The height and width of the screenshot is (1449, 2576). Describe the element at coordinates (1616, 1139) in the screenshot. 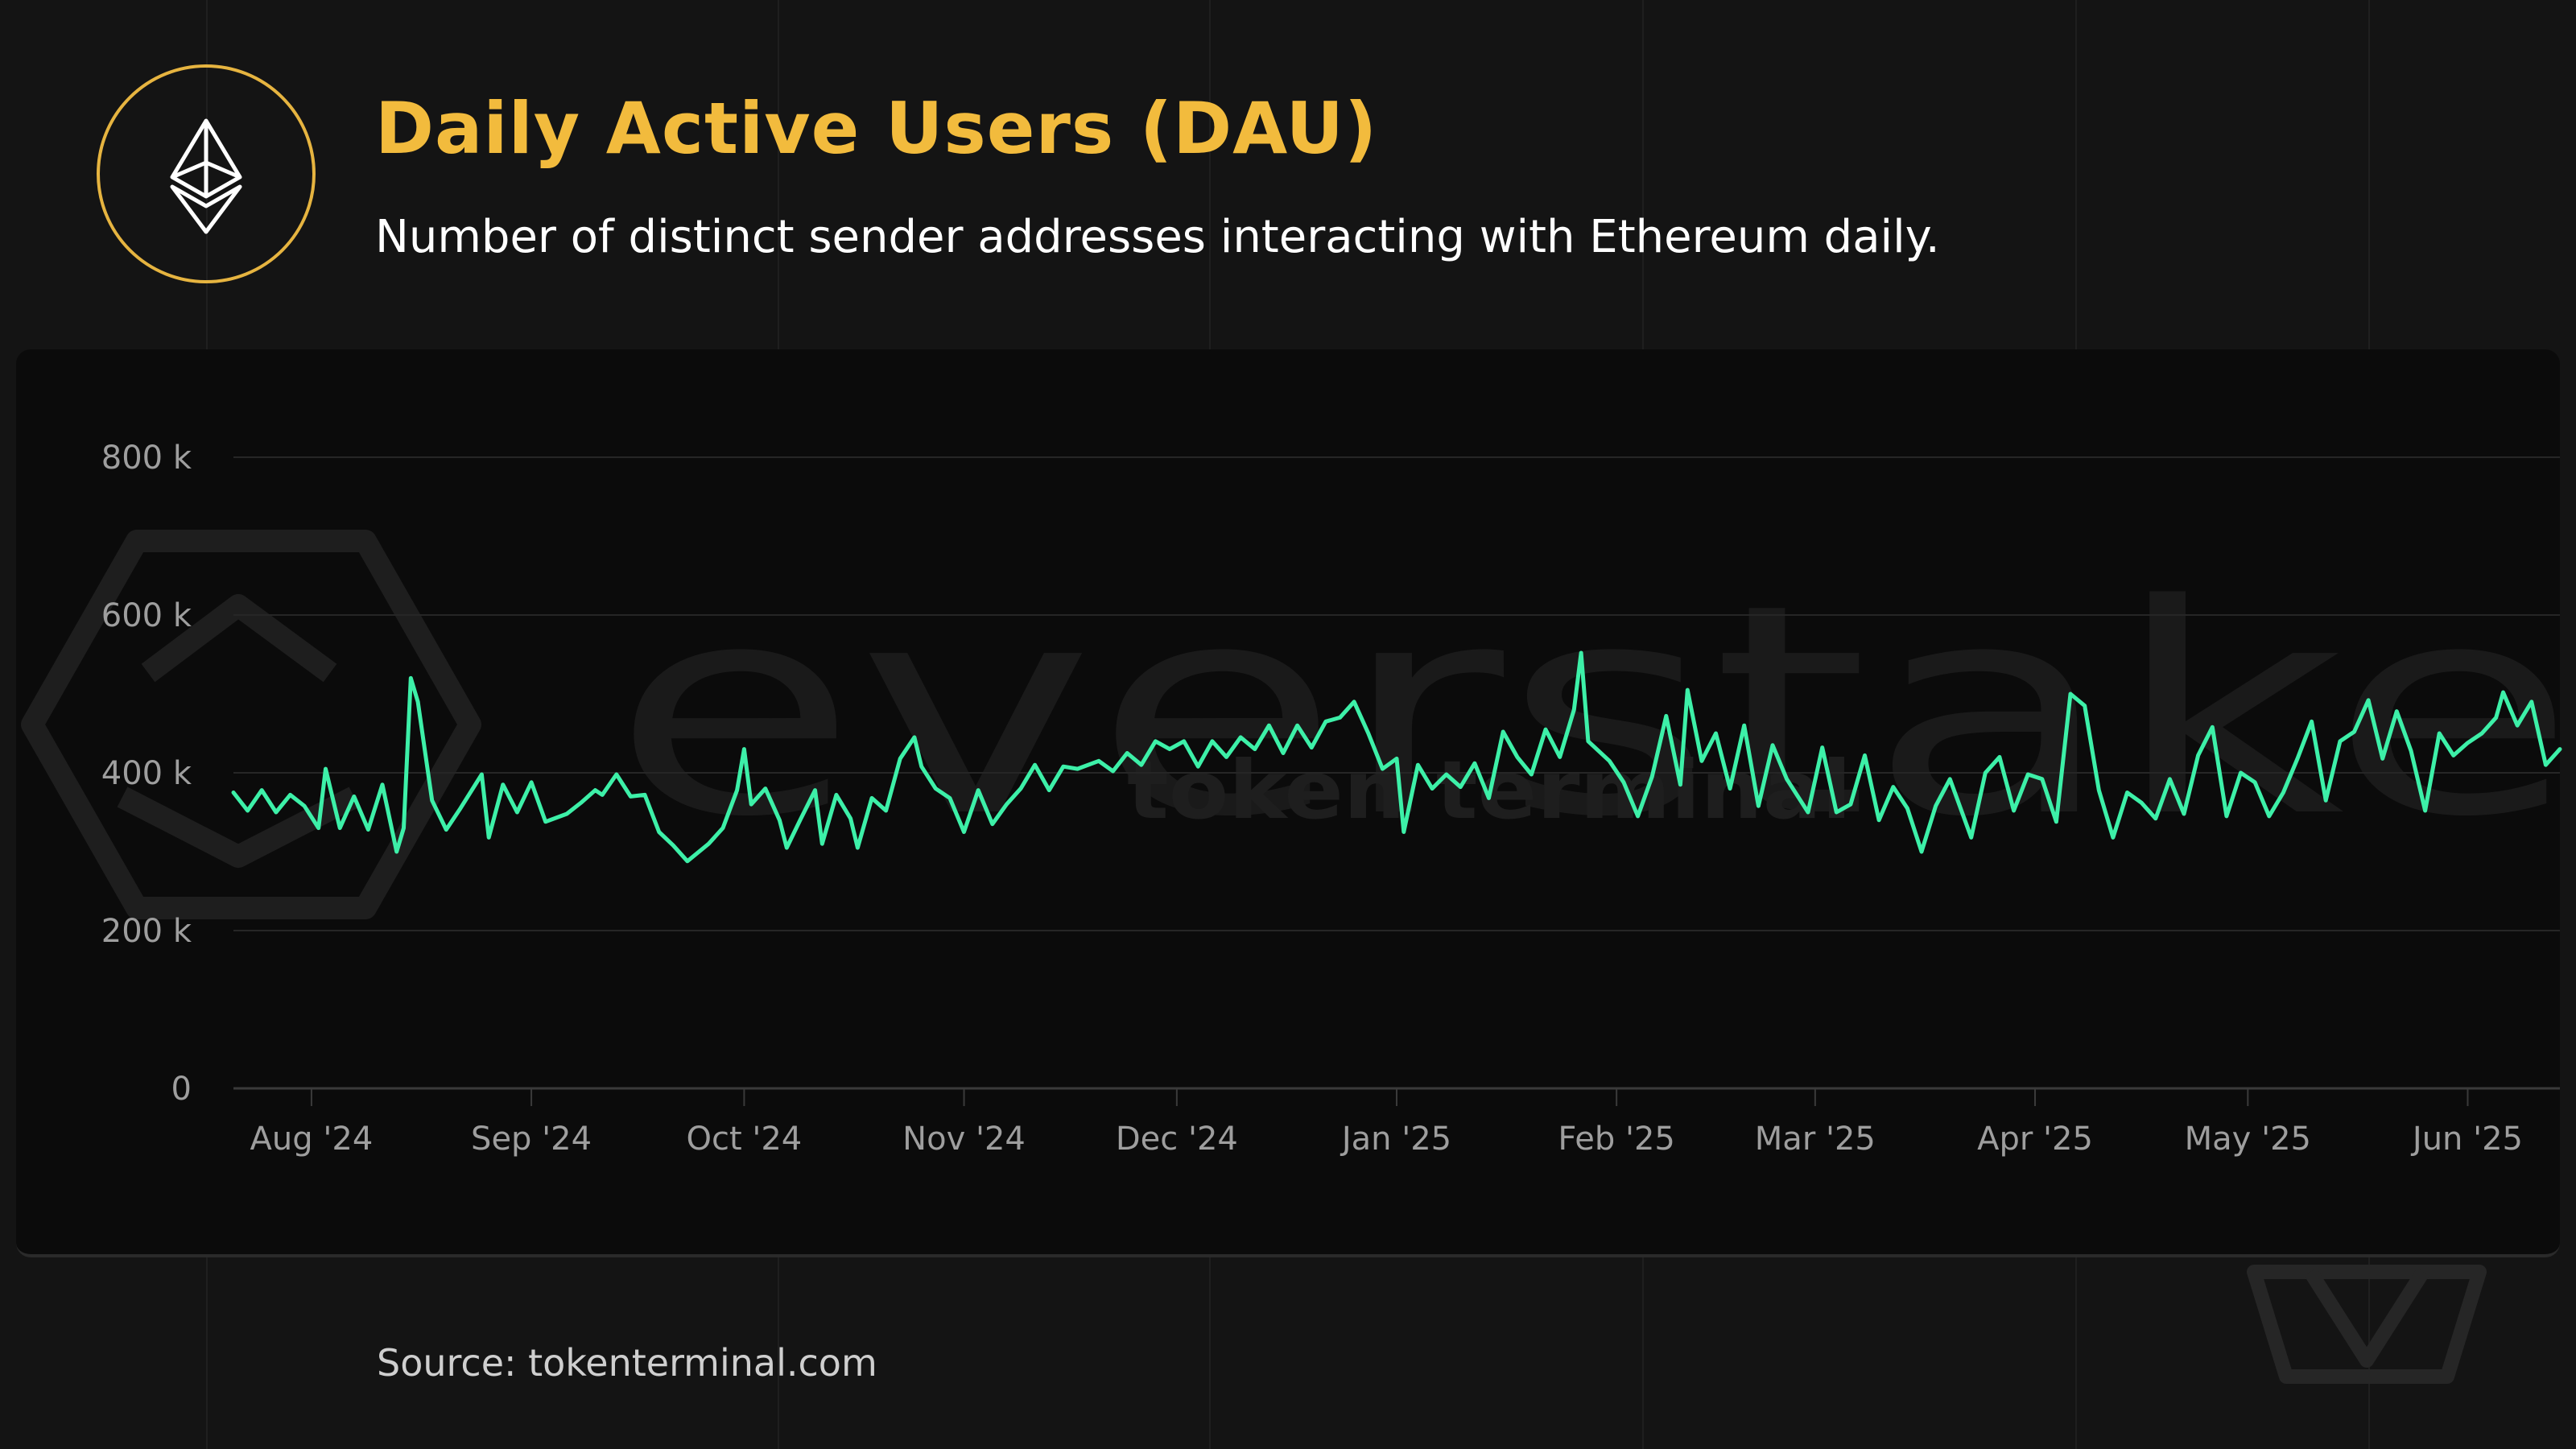

I see `x-tick-label: Feb '25` at that location.